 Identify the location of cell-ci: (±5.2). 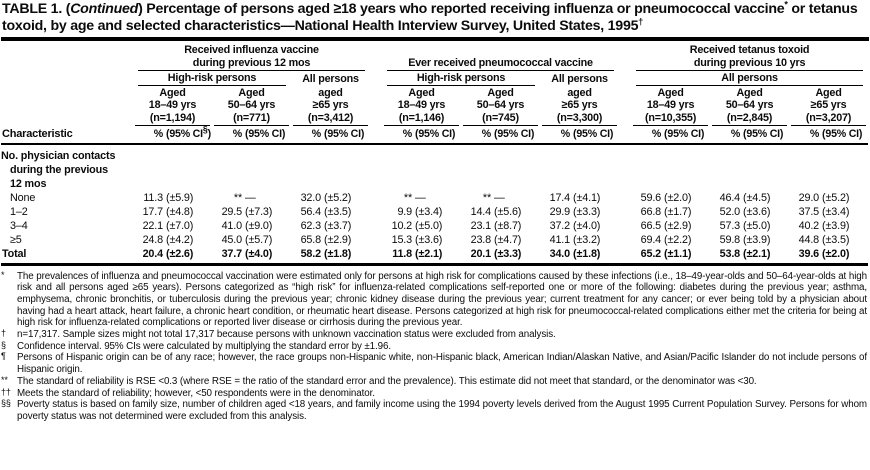
(338, 197).